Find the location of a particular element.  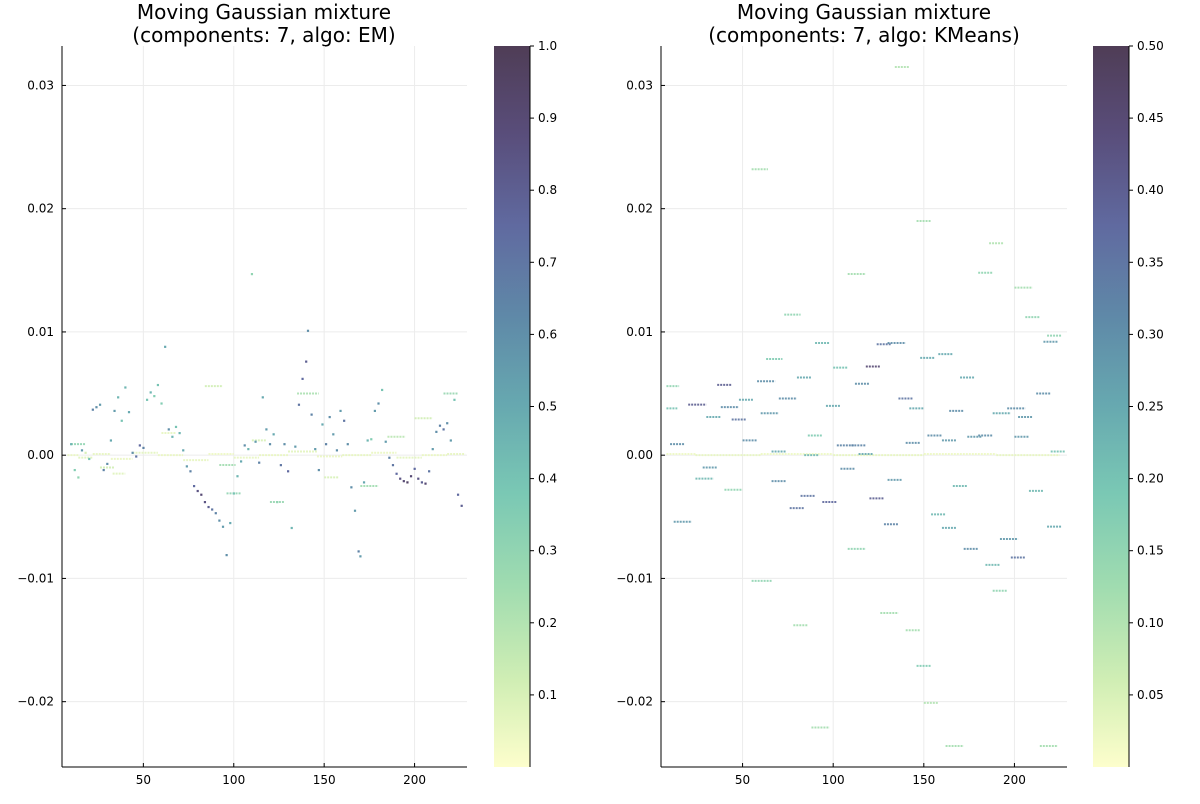

x-tick-label: 100 is located at coordinates (233, 780).